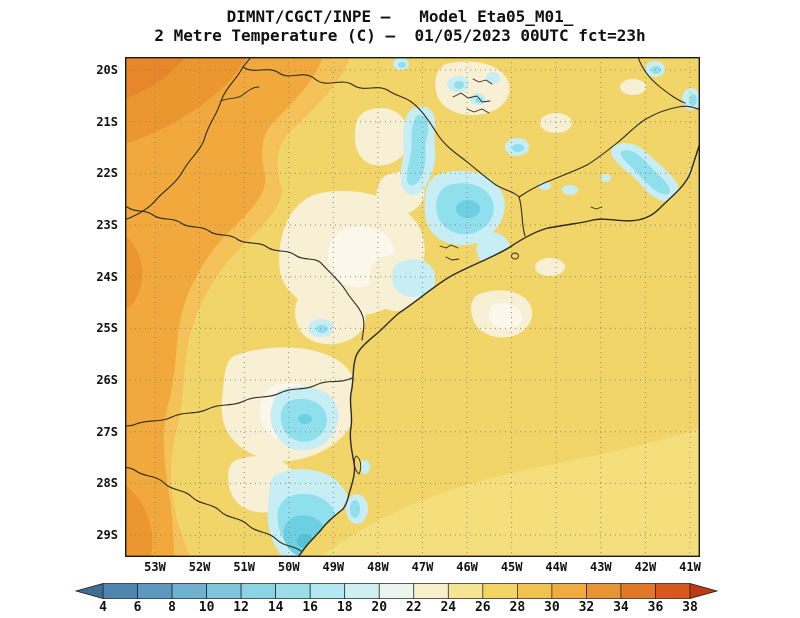 The width and height of the screenshot is (800, 618). What do you see at coordinates (517, 607) in the screenshot?
I see `colorbar-tick: 28` at bounding box center [517, 607].